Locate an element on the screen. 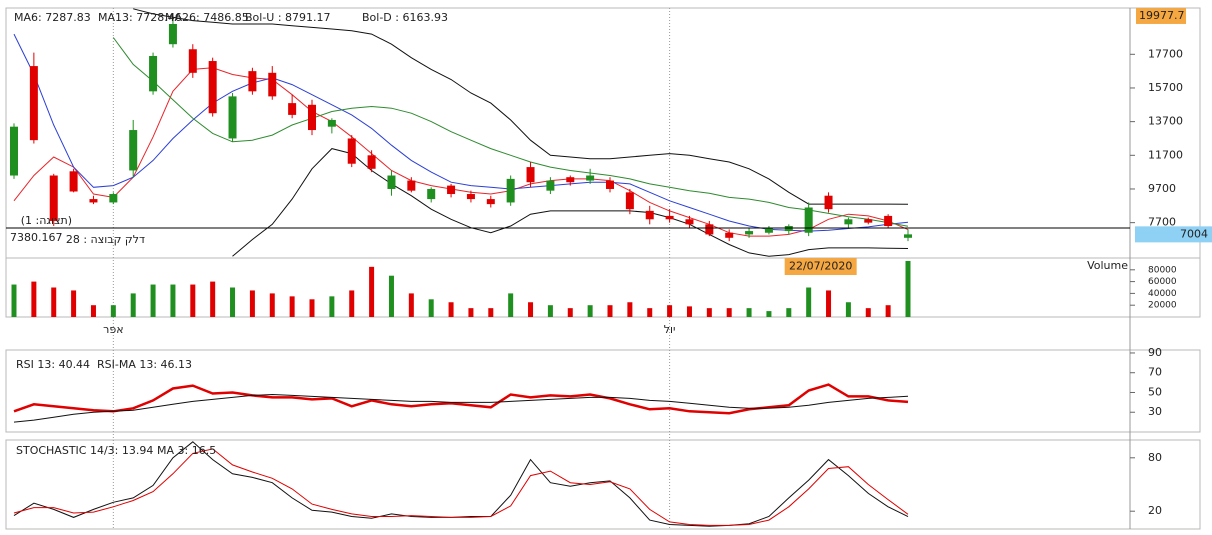 Image resolution: width=1212 pixels, height=535 pixels. y-tick-label: 7700 is located at coordinates (1162, 222).